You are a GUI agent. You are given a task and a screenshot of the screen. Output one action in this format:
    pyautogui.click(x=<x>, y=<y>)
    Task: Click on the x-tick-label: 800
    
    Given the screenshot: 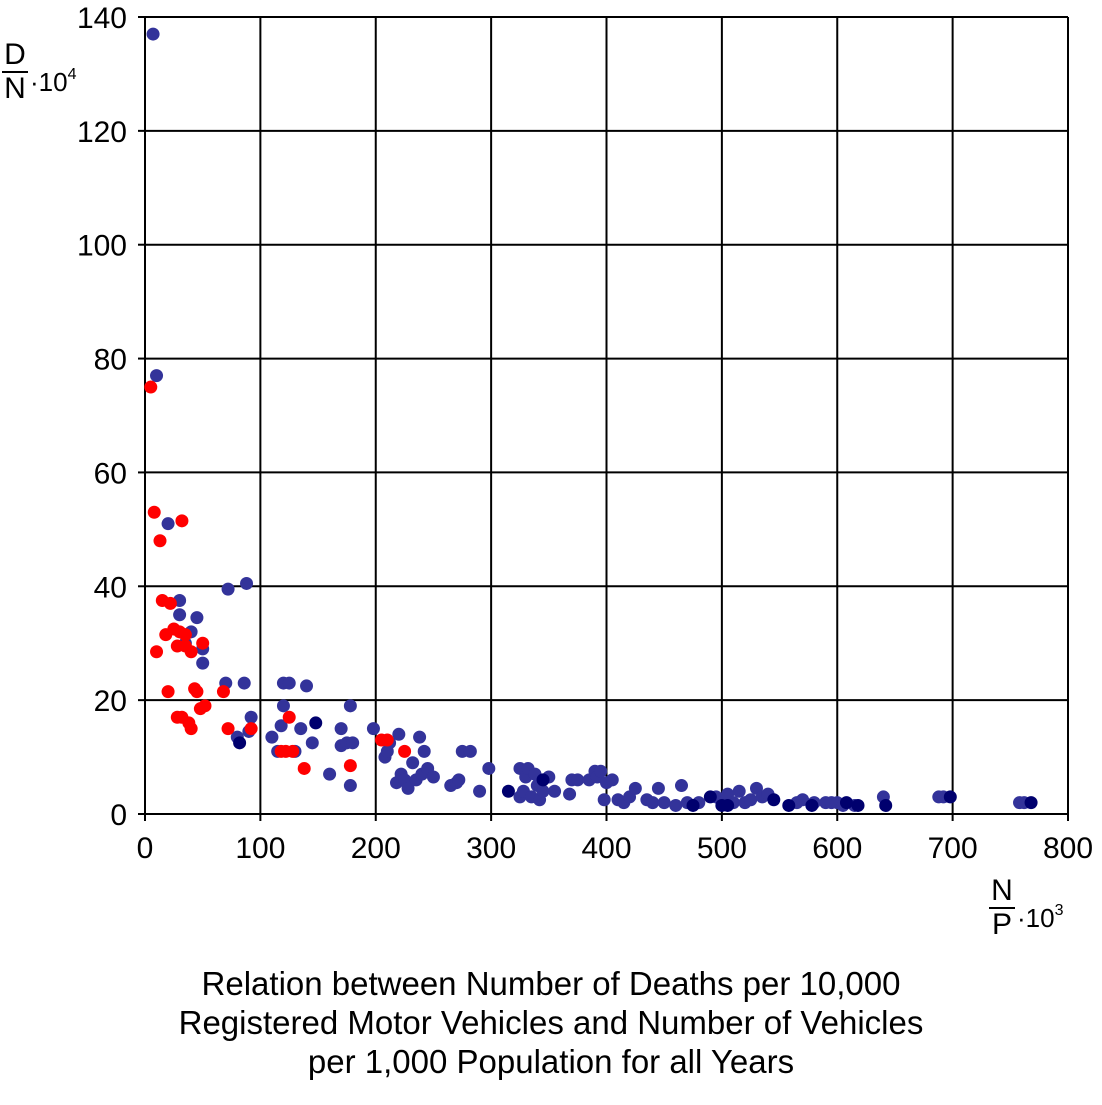 What is the action you would take?
    pyautogui.click(x=1068, y=848)
    